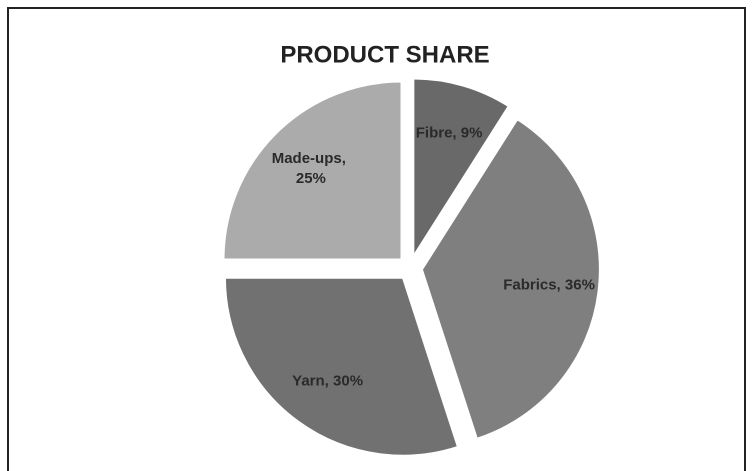 This screenshot has height=471, width=753. I want to click on data-label: Made-ups, 25%, so click(311, 168).